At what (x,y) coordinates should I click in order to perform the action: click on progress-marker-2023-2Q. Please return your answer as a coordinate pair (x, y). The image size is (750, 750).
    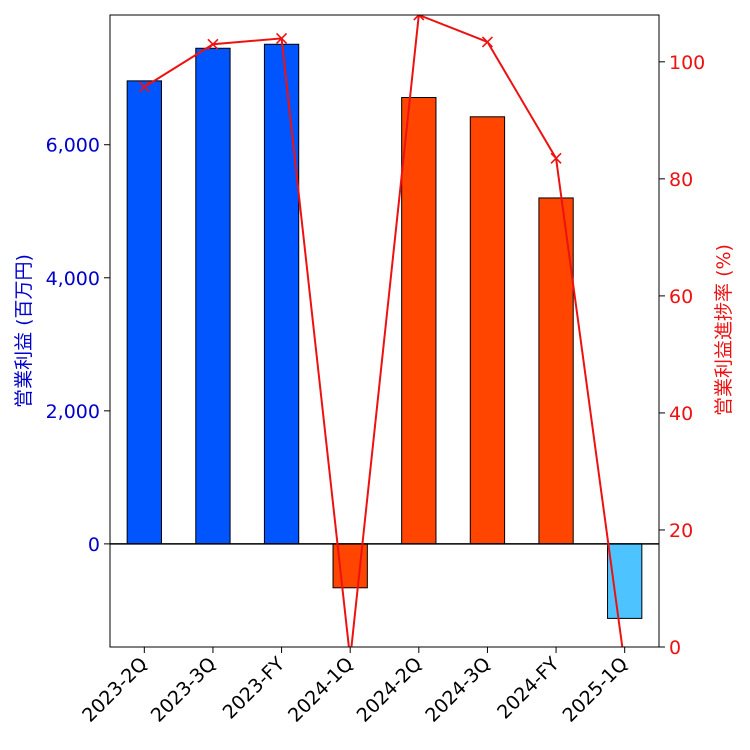
    Looking at the image, I should click on (144, 87).